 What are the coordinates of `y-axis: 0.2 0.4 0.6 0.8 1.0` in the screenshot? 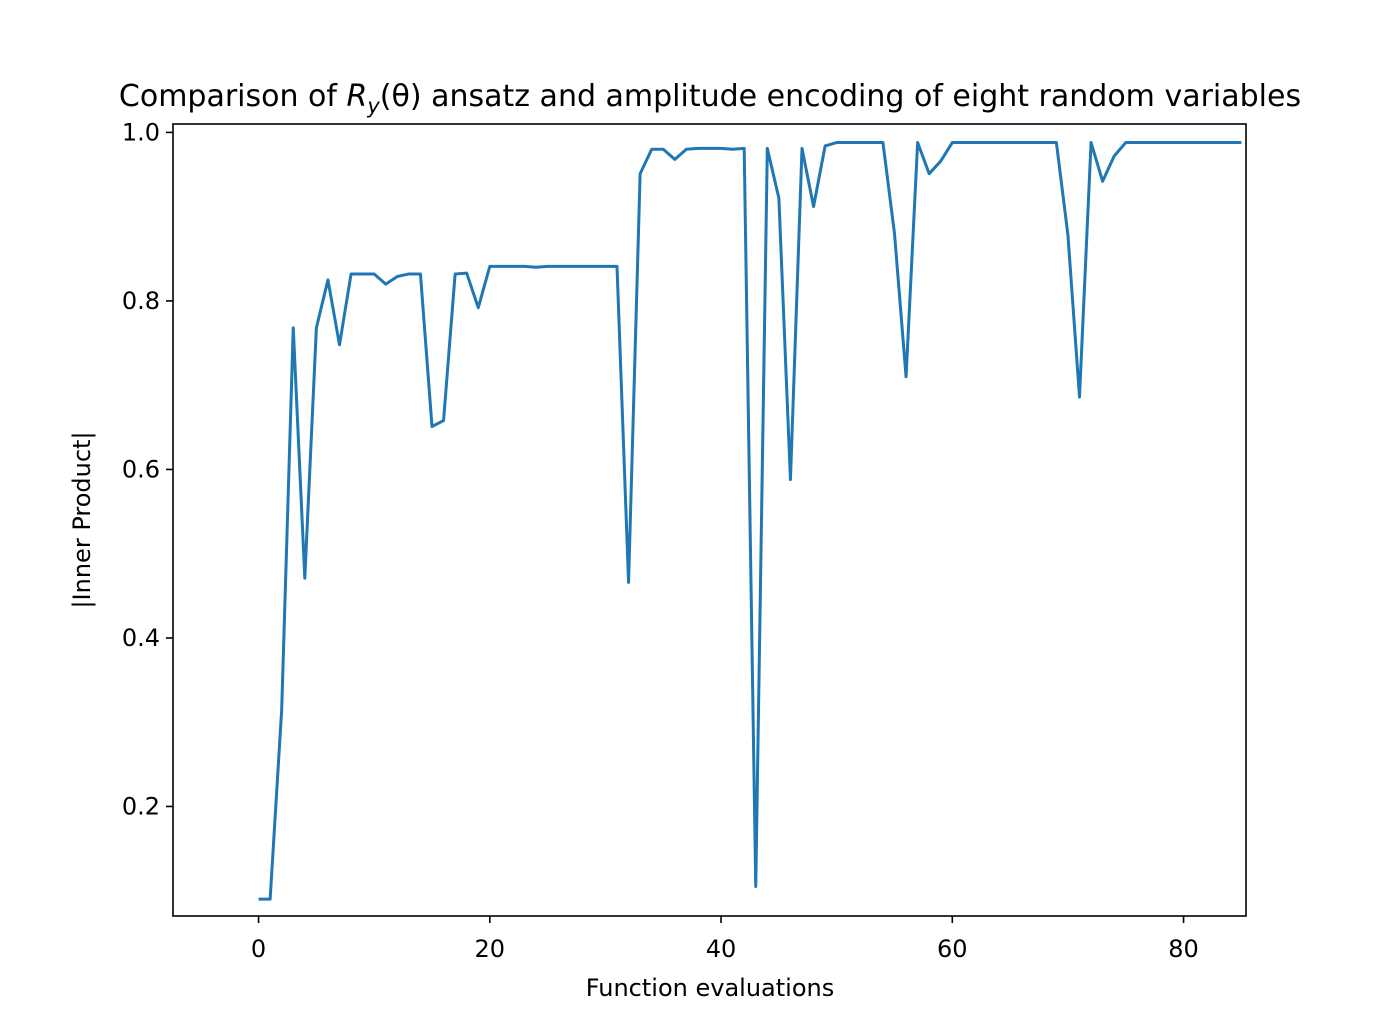 It's located at (147, 469).